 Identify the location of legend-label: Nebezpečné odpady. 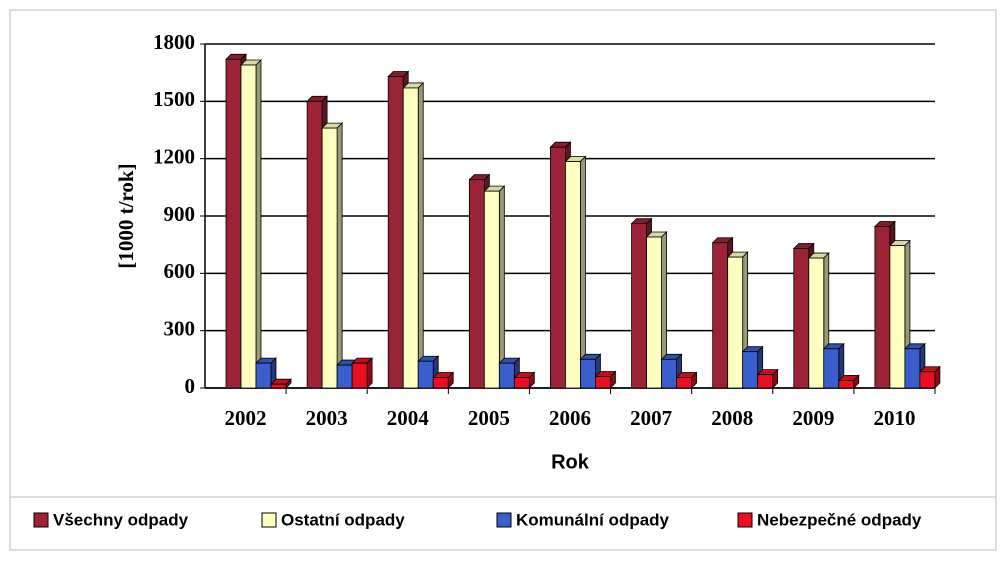
(839, 519).